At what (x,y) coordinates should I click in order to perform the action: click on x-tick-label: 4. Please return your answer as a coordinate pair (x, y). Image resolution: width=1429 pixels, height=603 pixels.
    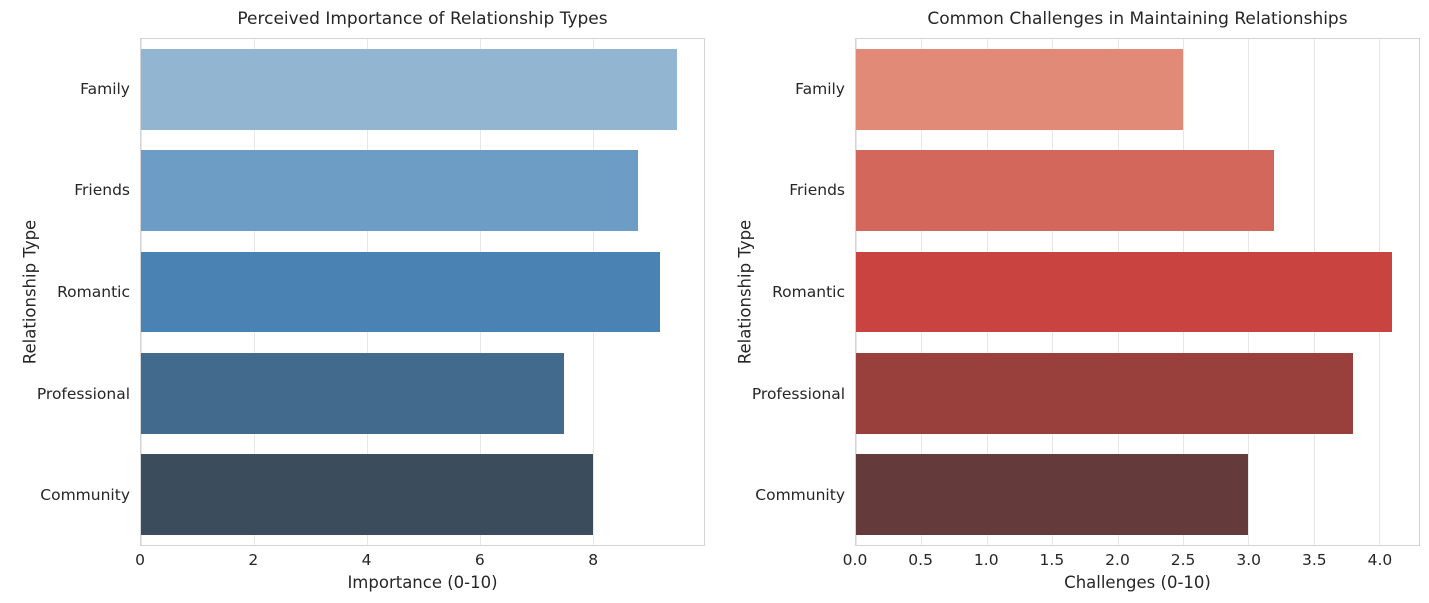
    Looking at the image, I should click on (366, 560).